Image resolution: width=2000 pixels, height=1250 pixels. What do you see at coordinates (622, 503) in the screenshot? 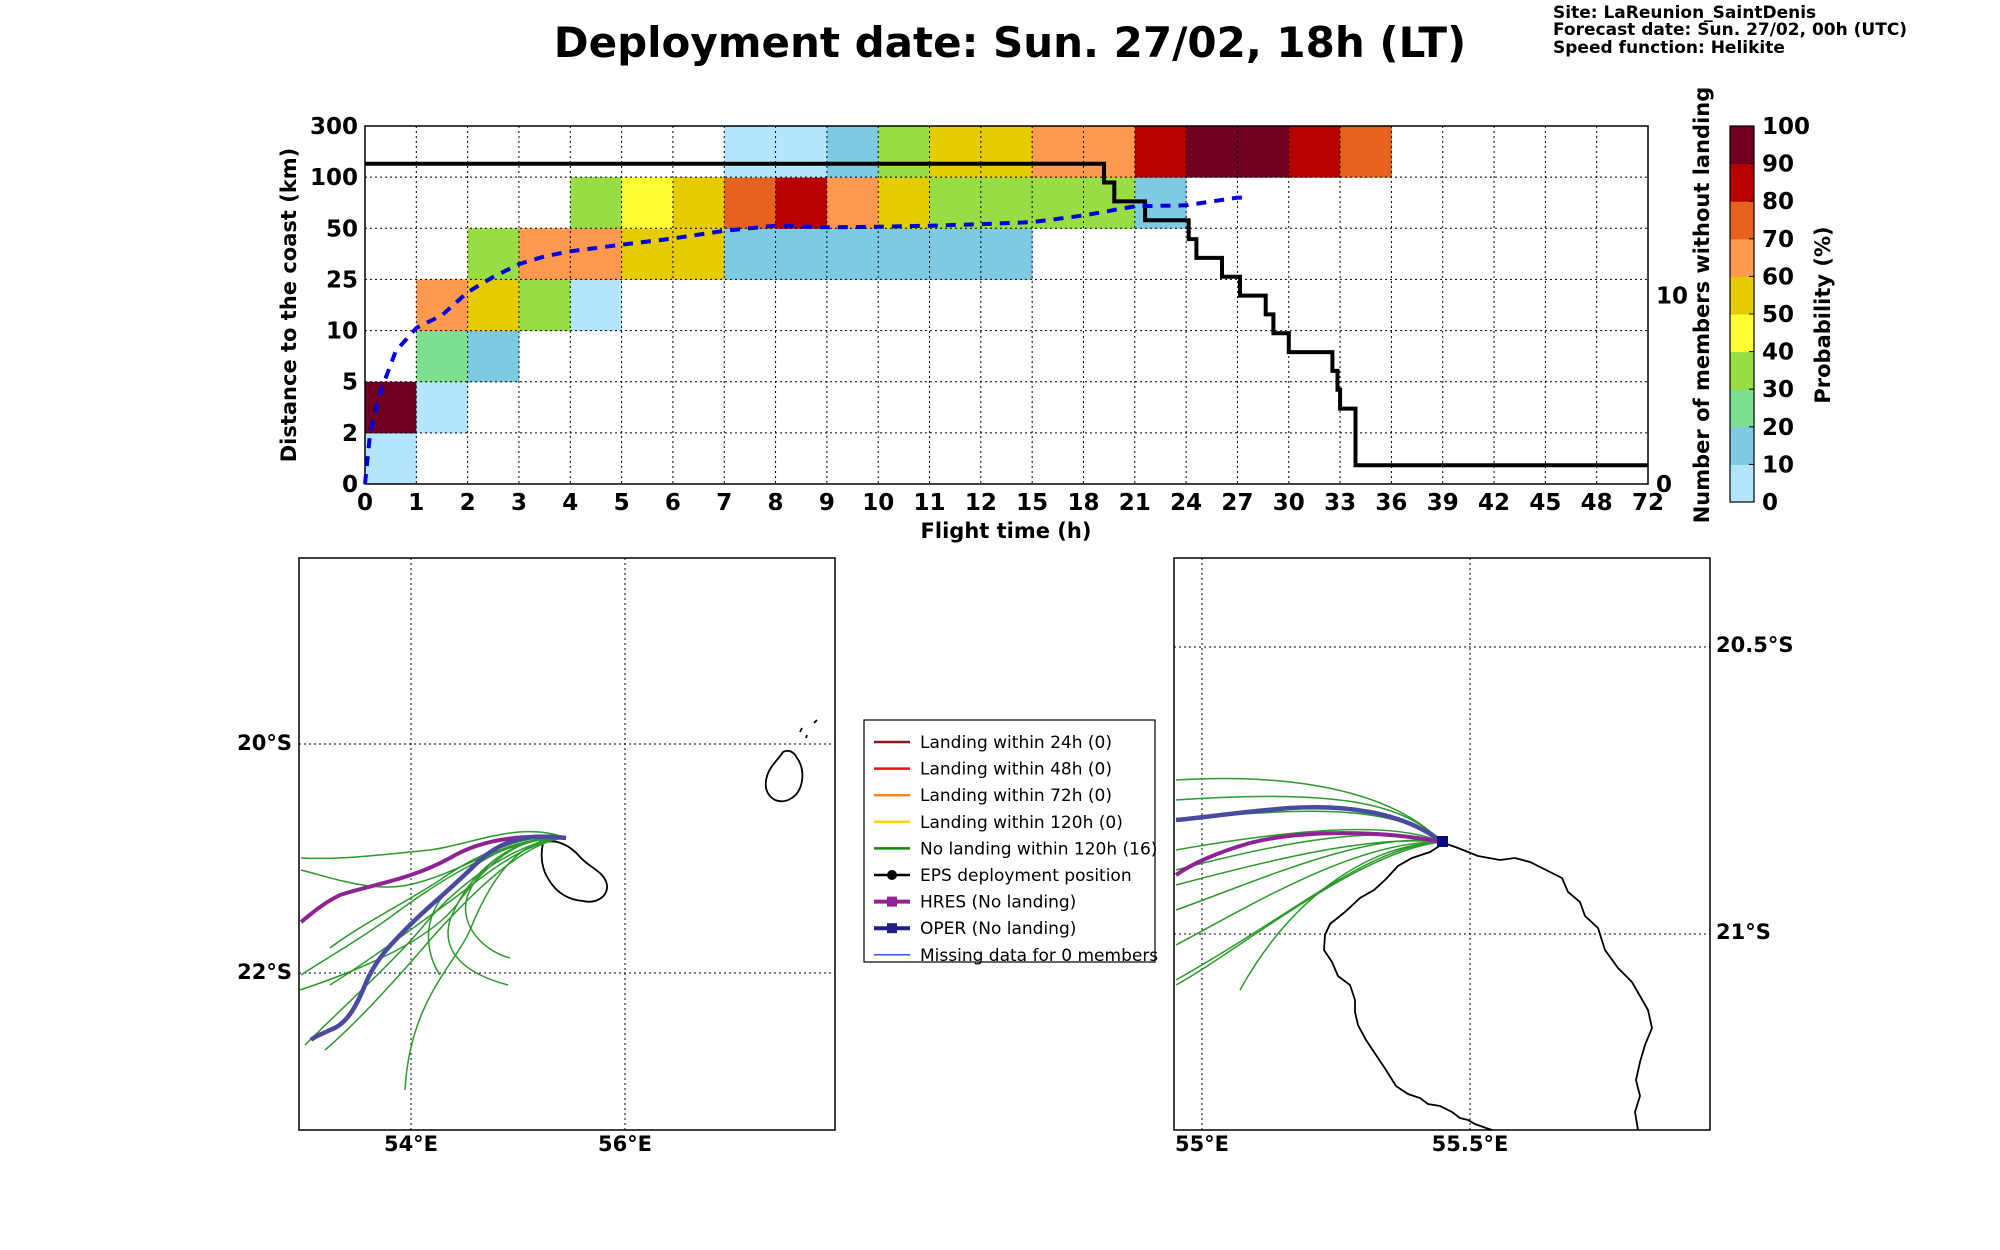
I see `x-tick-label: 5` at bounding box center [622, 503].